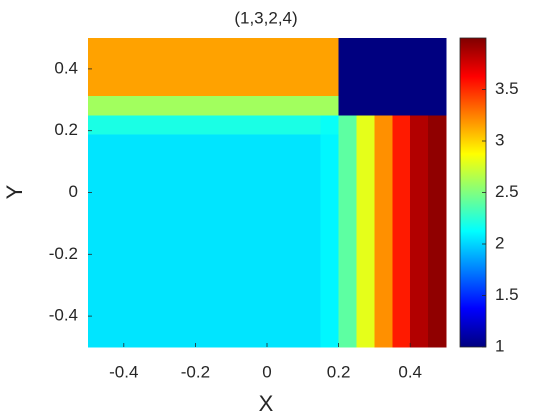 The height and width of the screenshot is (420, 560). Describe the element at coordinates (410, 371) in the screenshot. I see `x-tick-label: 0.4` at that location.